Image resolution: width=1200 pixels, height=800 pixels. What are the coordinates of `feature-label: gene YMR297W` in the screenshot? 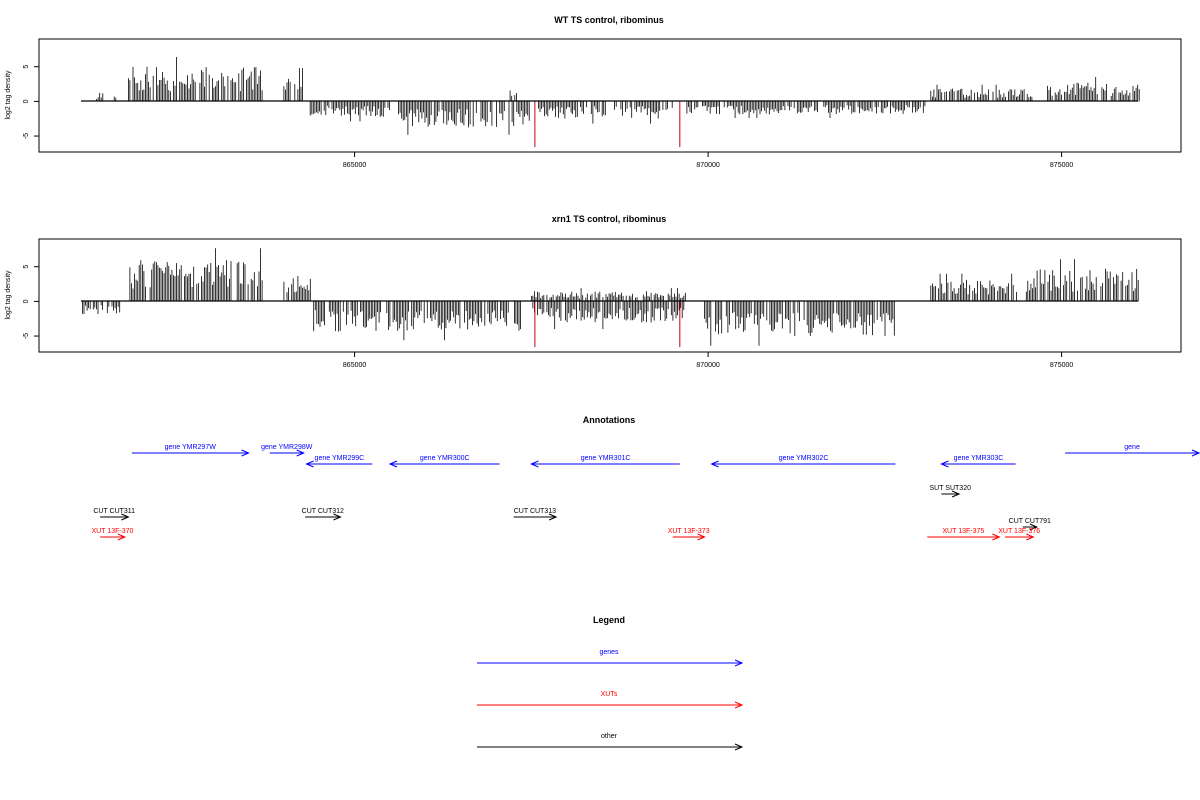 It's located at (191, 447).